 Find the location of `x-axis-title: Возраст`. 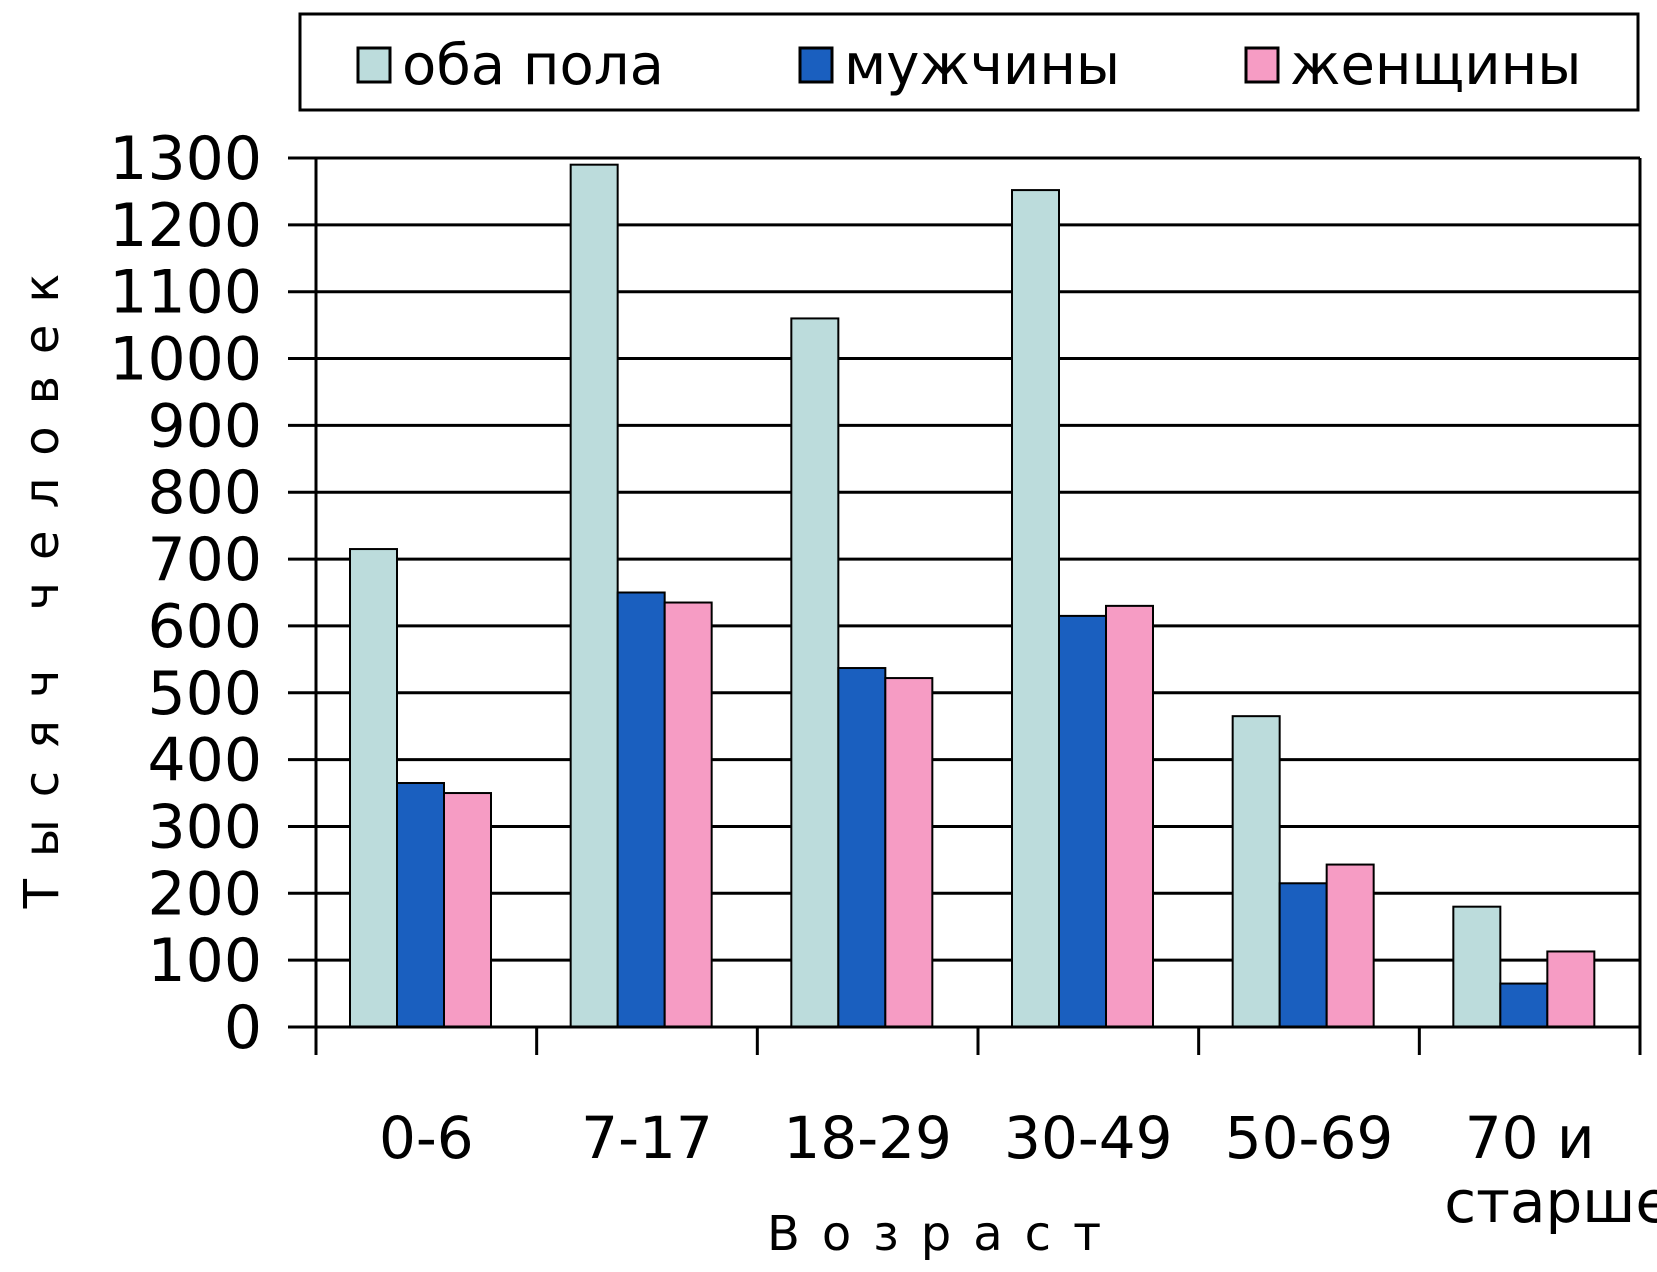

x-axis-title: Возраст is located at coordinates (945, 1234).